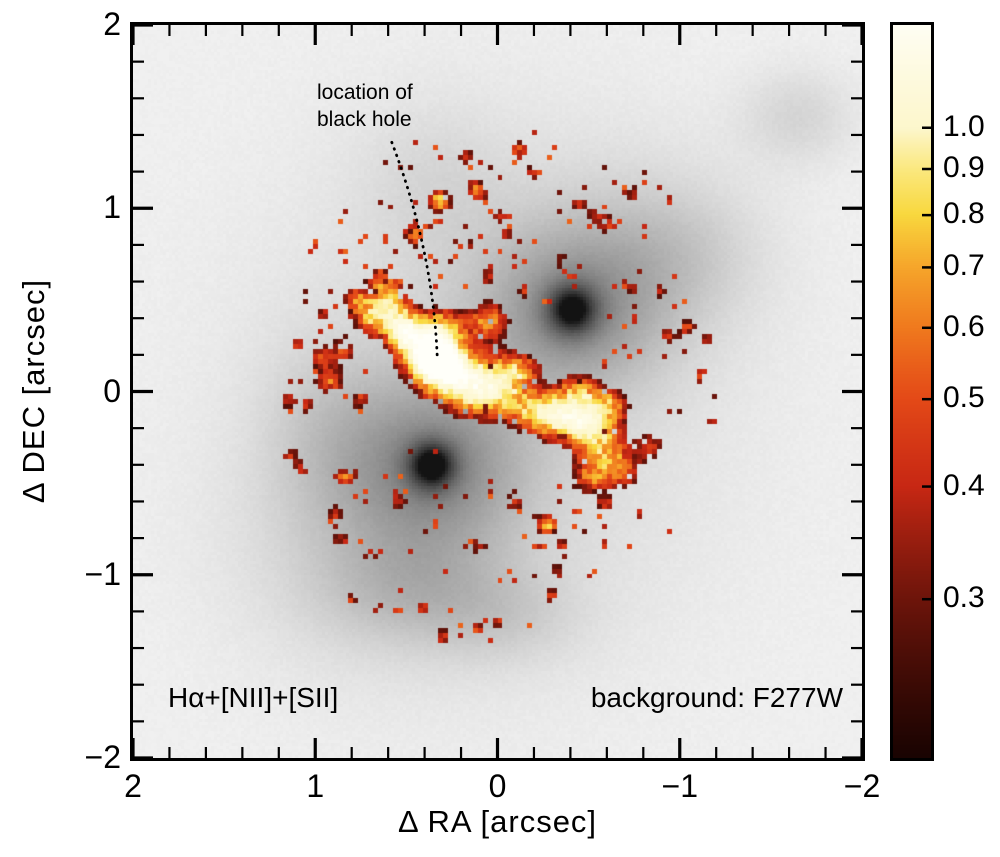 The height and width of the screenshot is (857, 1000). What do you see at coordinates (862, 786) in the screenshot?
I see `x-tick-label: −2` at bounding box center [862, 786].